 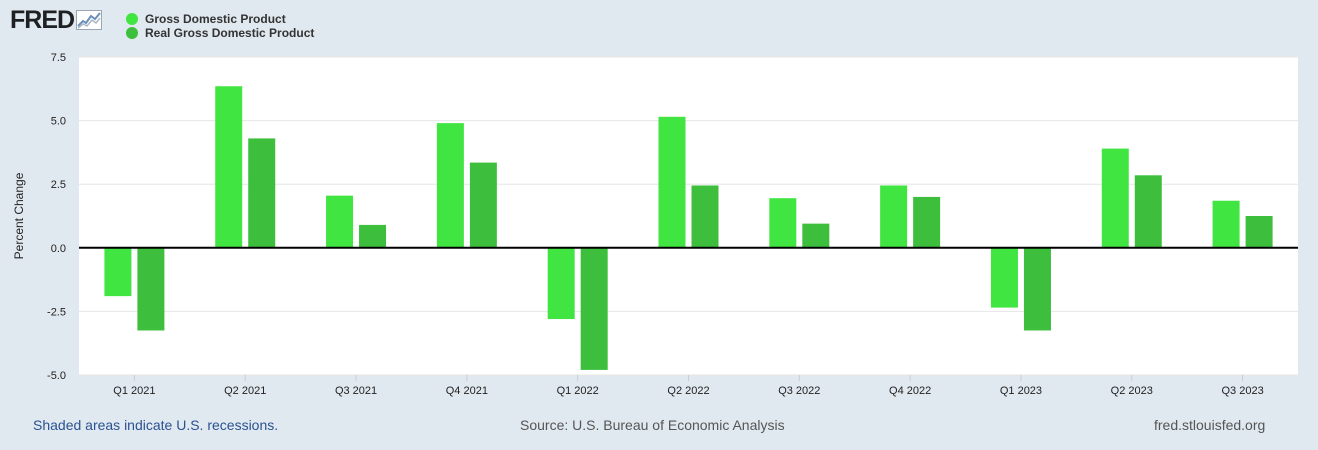 What do you see at coordinates (1021, 391) in the screenshot?
I see `x-tick-label: Q1 2023` at bounding box center [1021, 391].